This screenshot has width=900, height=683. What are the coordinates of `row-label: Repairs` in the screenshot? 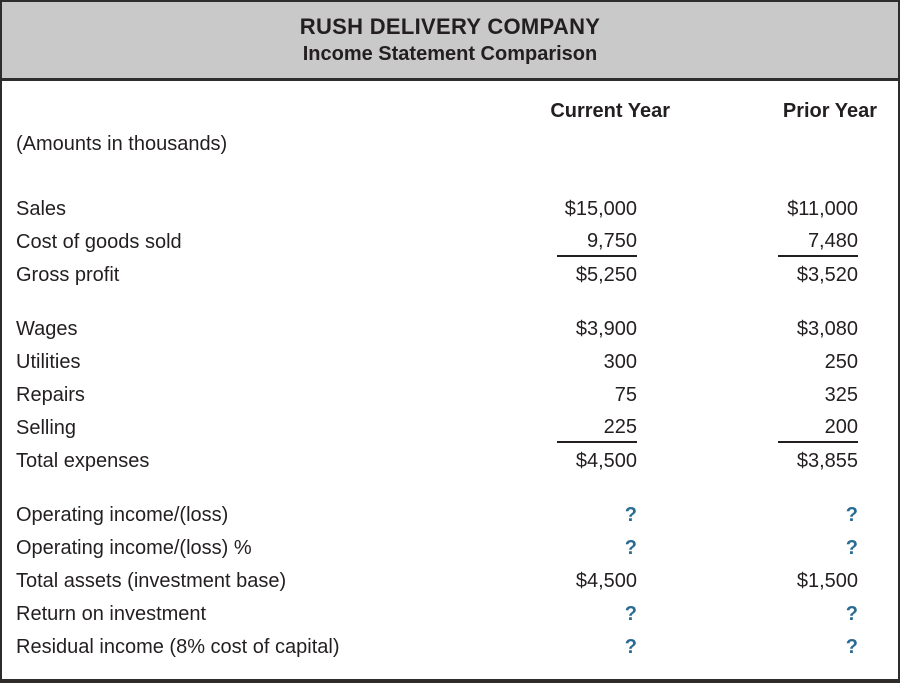 It's located at (50, 395).